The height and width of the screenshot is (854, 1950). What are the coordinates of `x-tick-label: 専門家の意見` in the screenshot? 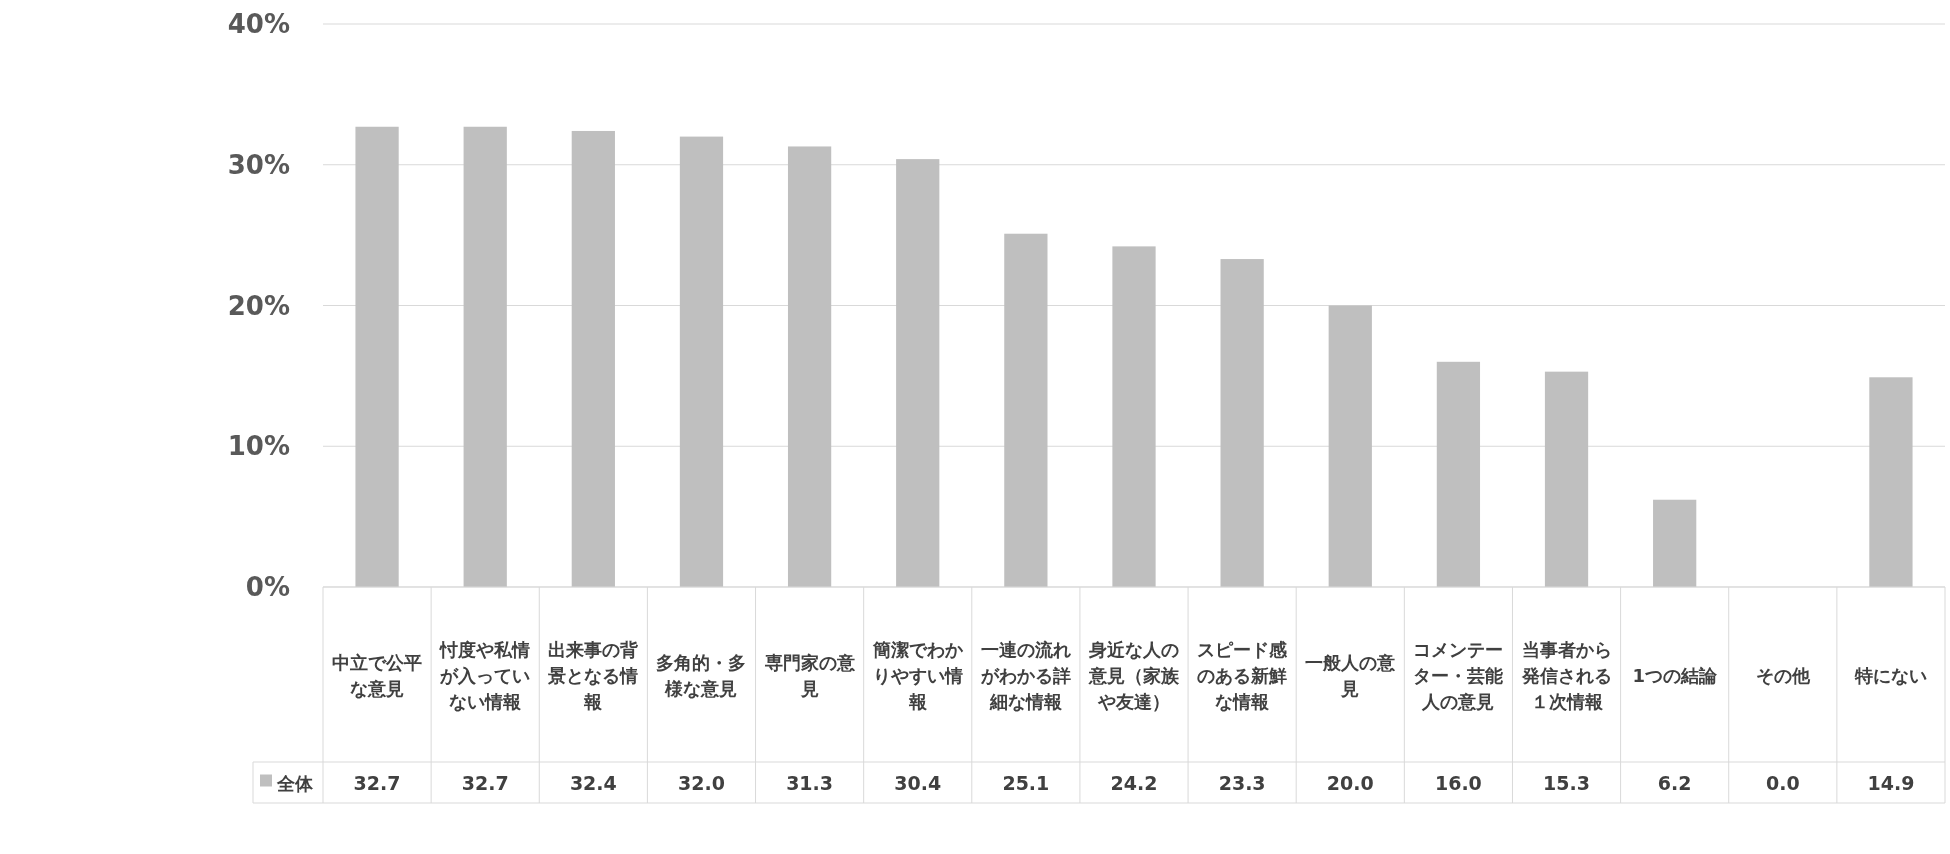 It's located at (809, 675).